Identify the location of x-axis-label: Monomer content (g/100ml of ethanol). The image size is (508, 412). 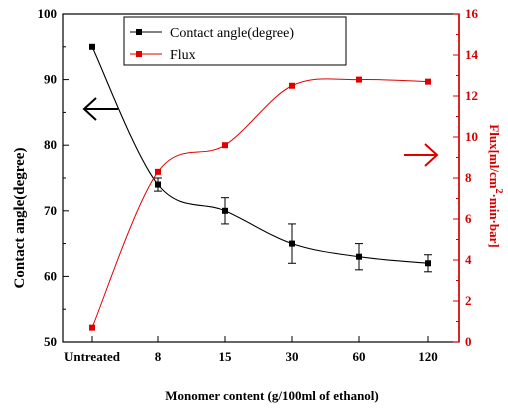
(272, 395).